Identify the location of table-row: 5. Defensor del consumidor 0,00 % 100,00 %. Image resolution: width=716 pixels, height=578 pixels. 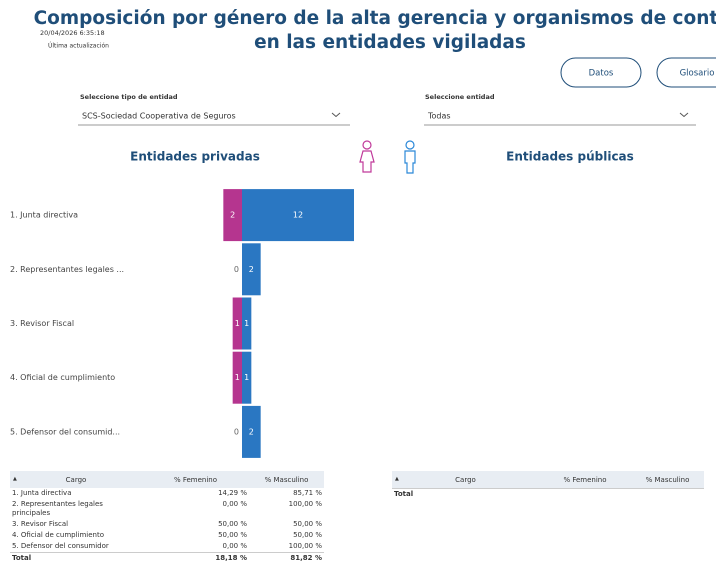
(167, 547).